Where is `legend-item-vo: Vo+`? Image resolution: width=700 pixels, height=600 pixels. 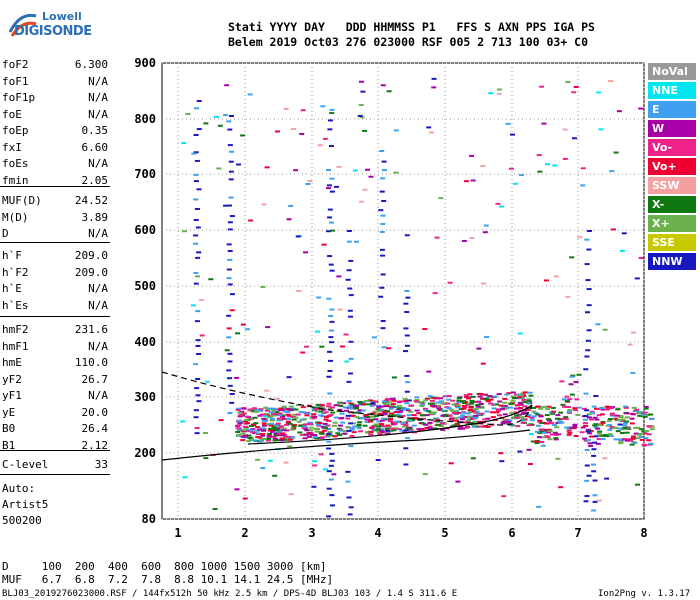
legend-item-vo: Vo+ is located at coordinates (672, 166).